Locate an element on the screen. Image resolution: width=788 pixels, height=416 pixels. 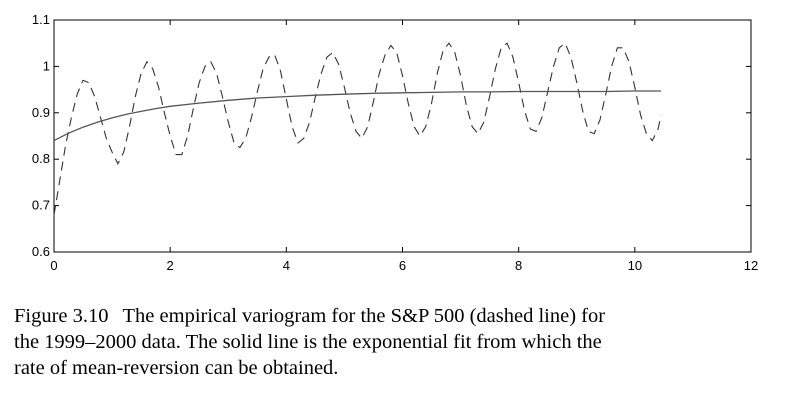
caption-figure-label: Figure 3.10 is located at coordinates (61, 316).